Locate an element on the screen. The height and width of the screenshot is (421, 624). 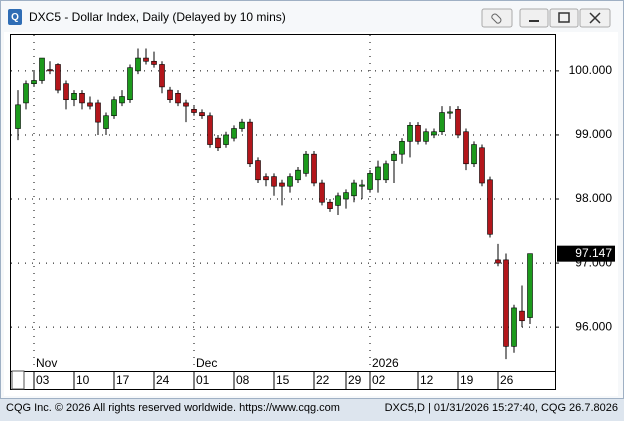
last-price-label: 97.147 is located at coordinates (593, 253).